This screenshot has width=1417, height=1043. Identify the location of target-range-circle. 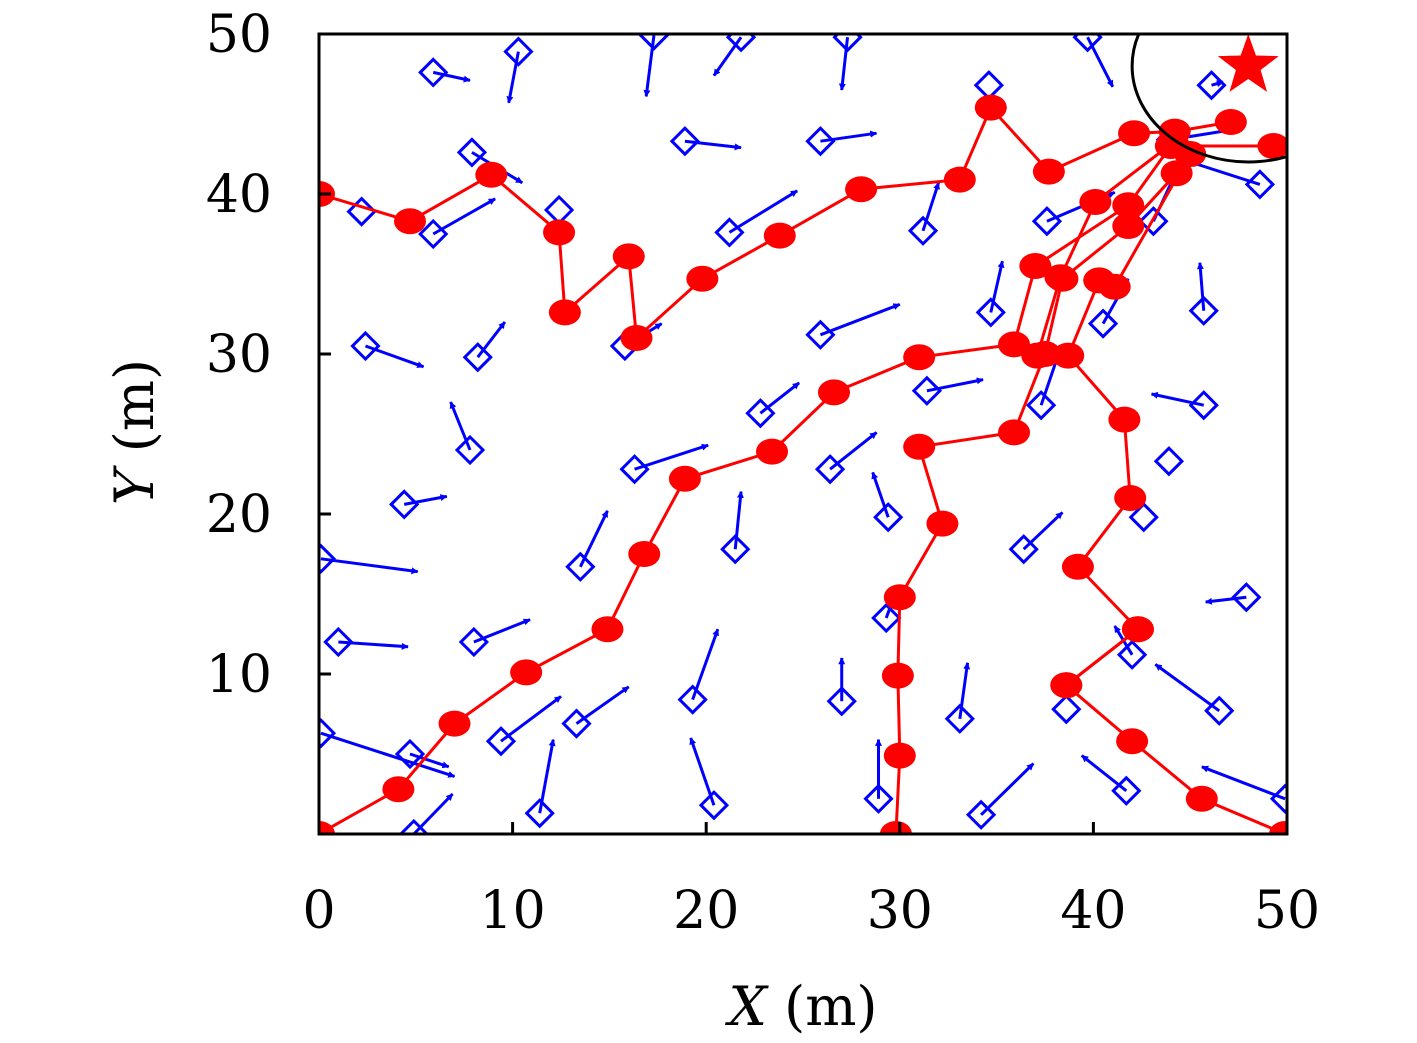
(1208, 99).